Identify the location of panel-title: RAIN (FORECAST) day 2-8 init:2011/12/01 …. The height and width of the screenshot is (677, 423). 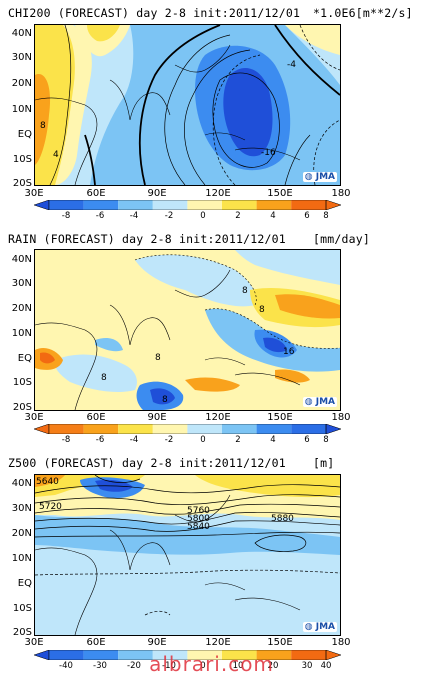
(189, 239).